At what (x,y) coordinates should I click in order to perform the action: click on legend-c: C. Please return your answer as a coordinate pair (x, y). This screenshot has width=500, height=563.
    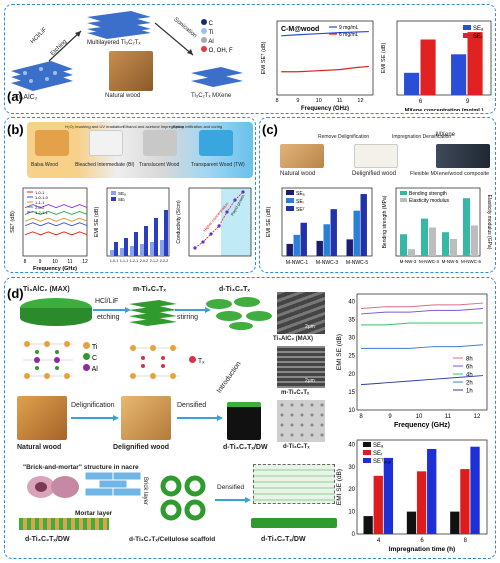
    Looking at the image, I should click on (211, 24).